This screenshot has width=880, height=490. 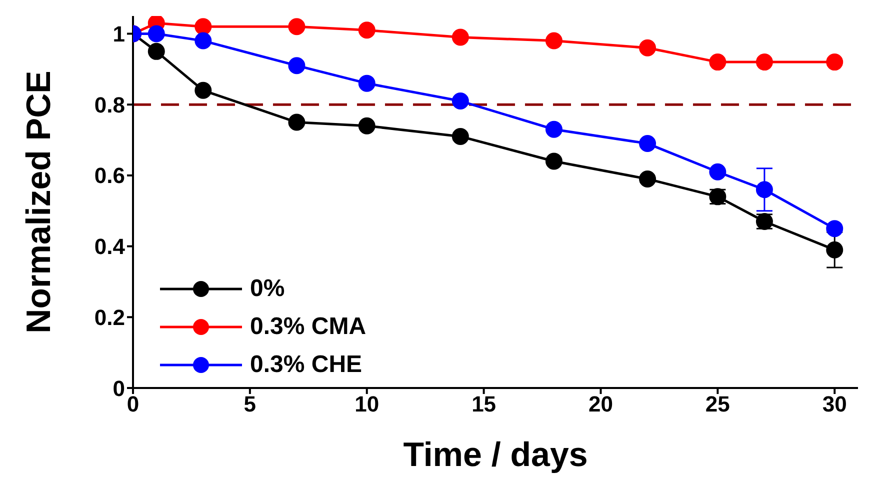 I want to click on x-tick-label: 25, so click(x=717, y=404).